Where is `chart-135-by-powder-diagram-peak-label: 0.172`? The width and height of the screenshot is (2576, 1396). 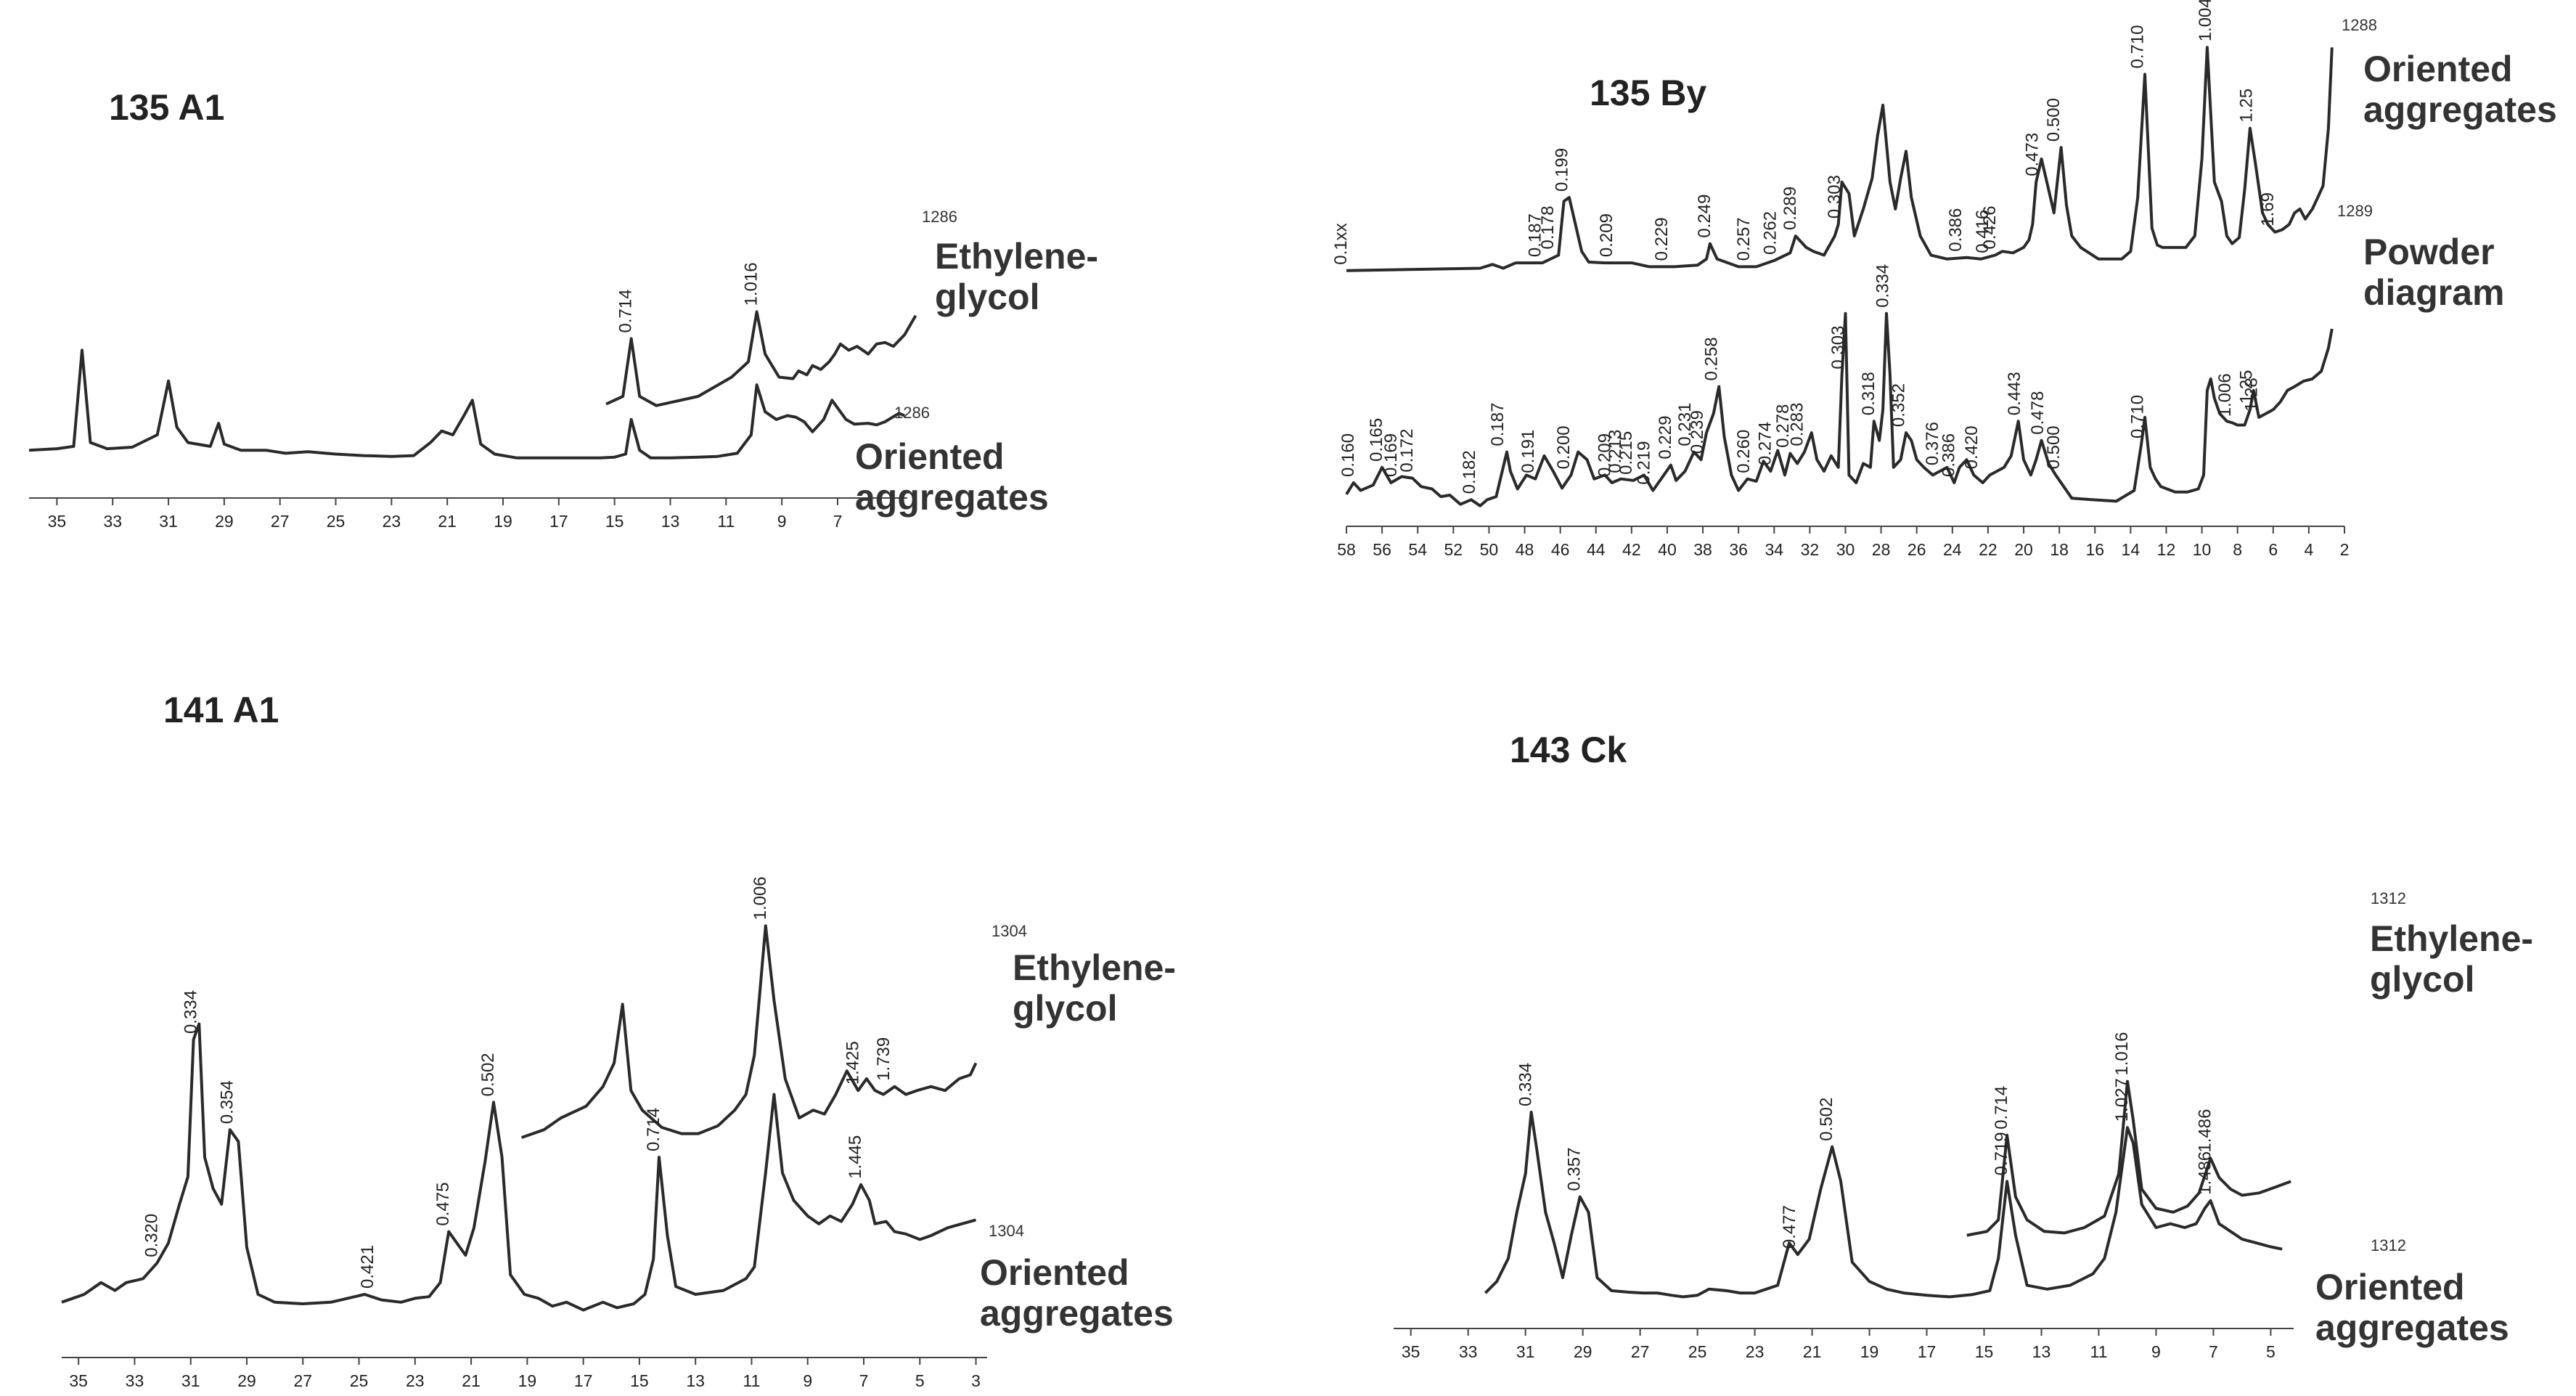
chart-135-by-powder-diagram-peak-label: 0.172 is located at coordinates (1407, 451).